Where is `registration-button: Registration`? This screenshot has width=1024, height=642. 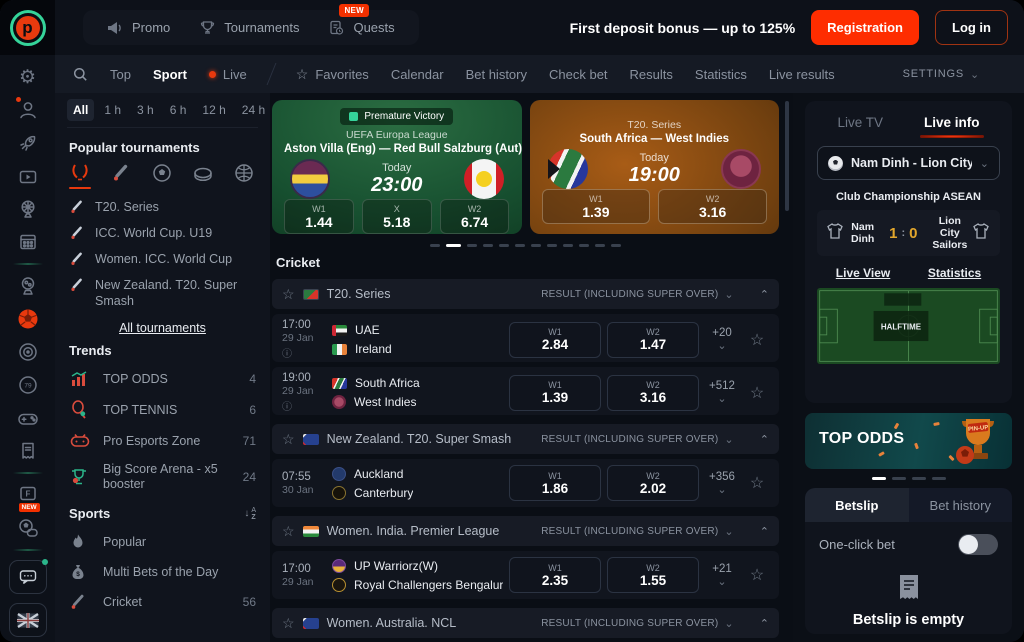 registration-button: Registration is located at coordinates (865, 27).